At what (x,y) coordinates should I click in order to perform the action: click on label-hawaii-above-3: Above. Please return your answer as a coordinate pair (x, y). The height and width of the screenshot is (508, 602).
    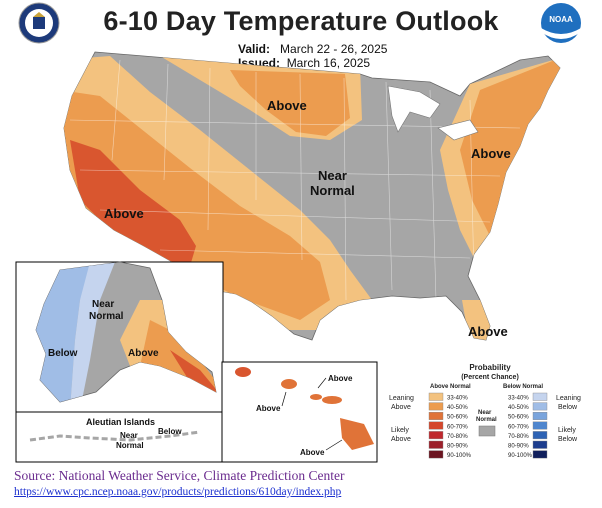
    Looking at the image, I should click on (312, 452).